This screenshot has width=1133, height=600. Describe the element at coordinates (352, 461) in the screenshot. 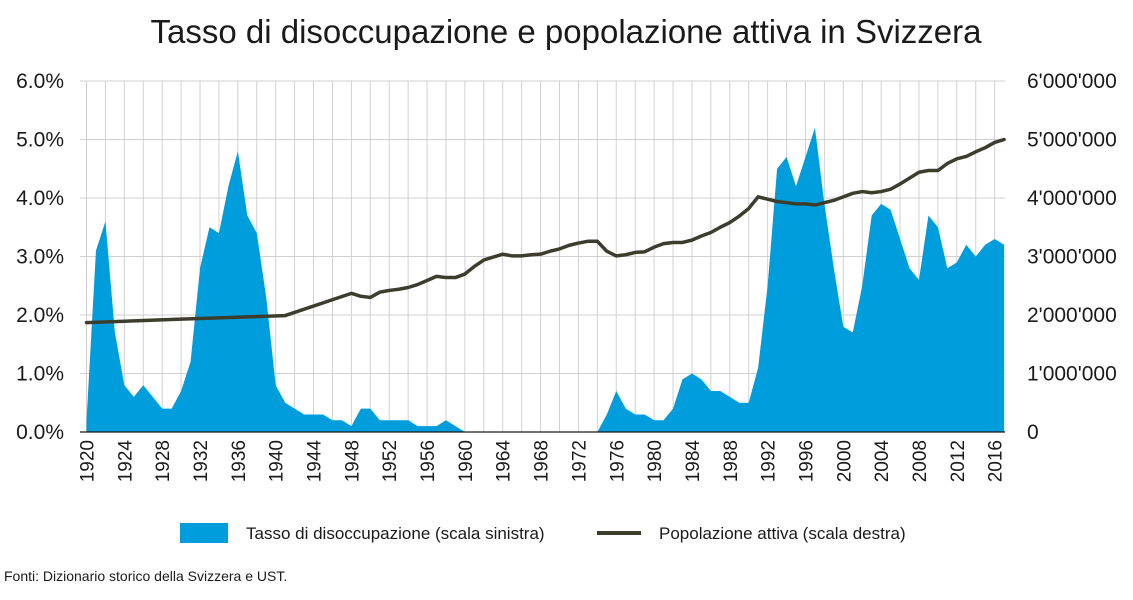

I see `x-tick-label: 1948` at that location.